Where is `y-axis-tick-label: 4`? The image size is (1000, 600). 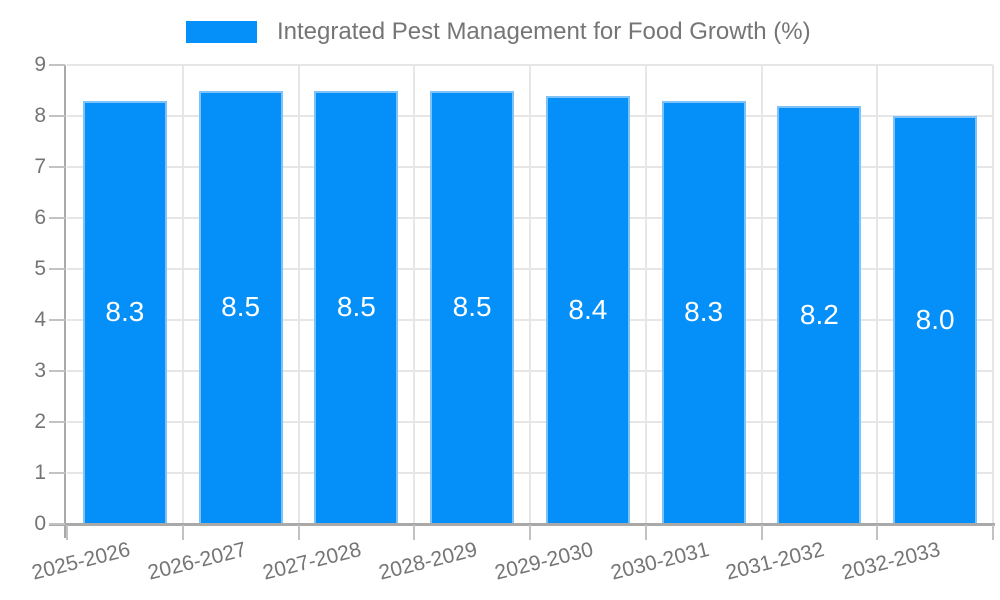 y-axis-tick-label: 4 is located at coordinates (40, 319).